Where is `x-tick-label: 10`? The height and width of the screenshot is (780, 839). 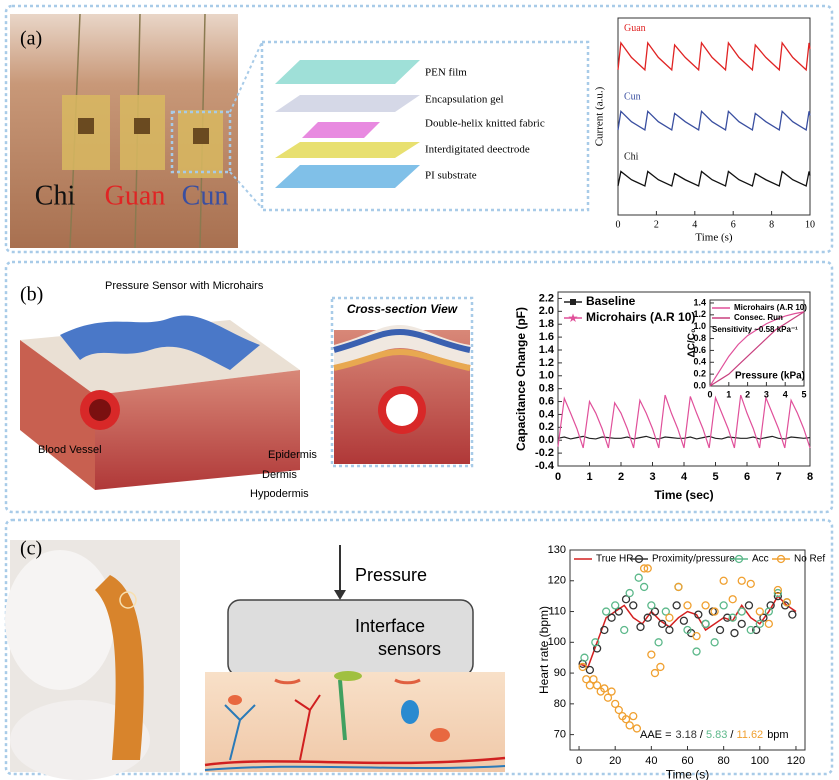
x-tick-label: 10 is located at coordinates (810, 224).